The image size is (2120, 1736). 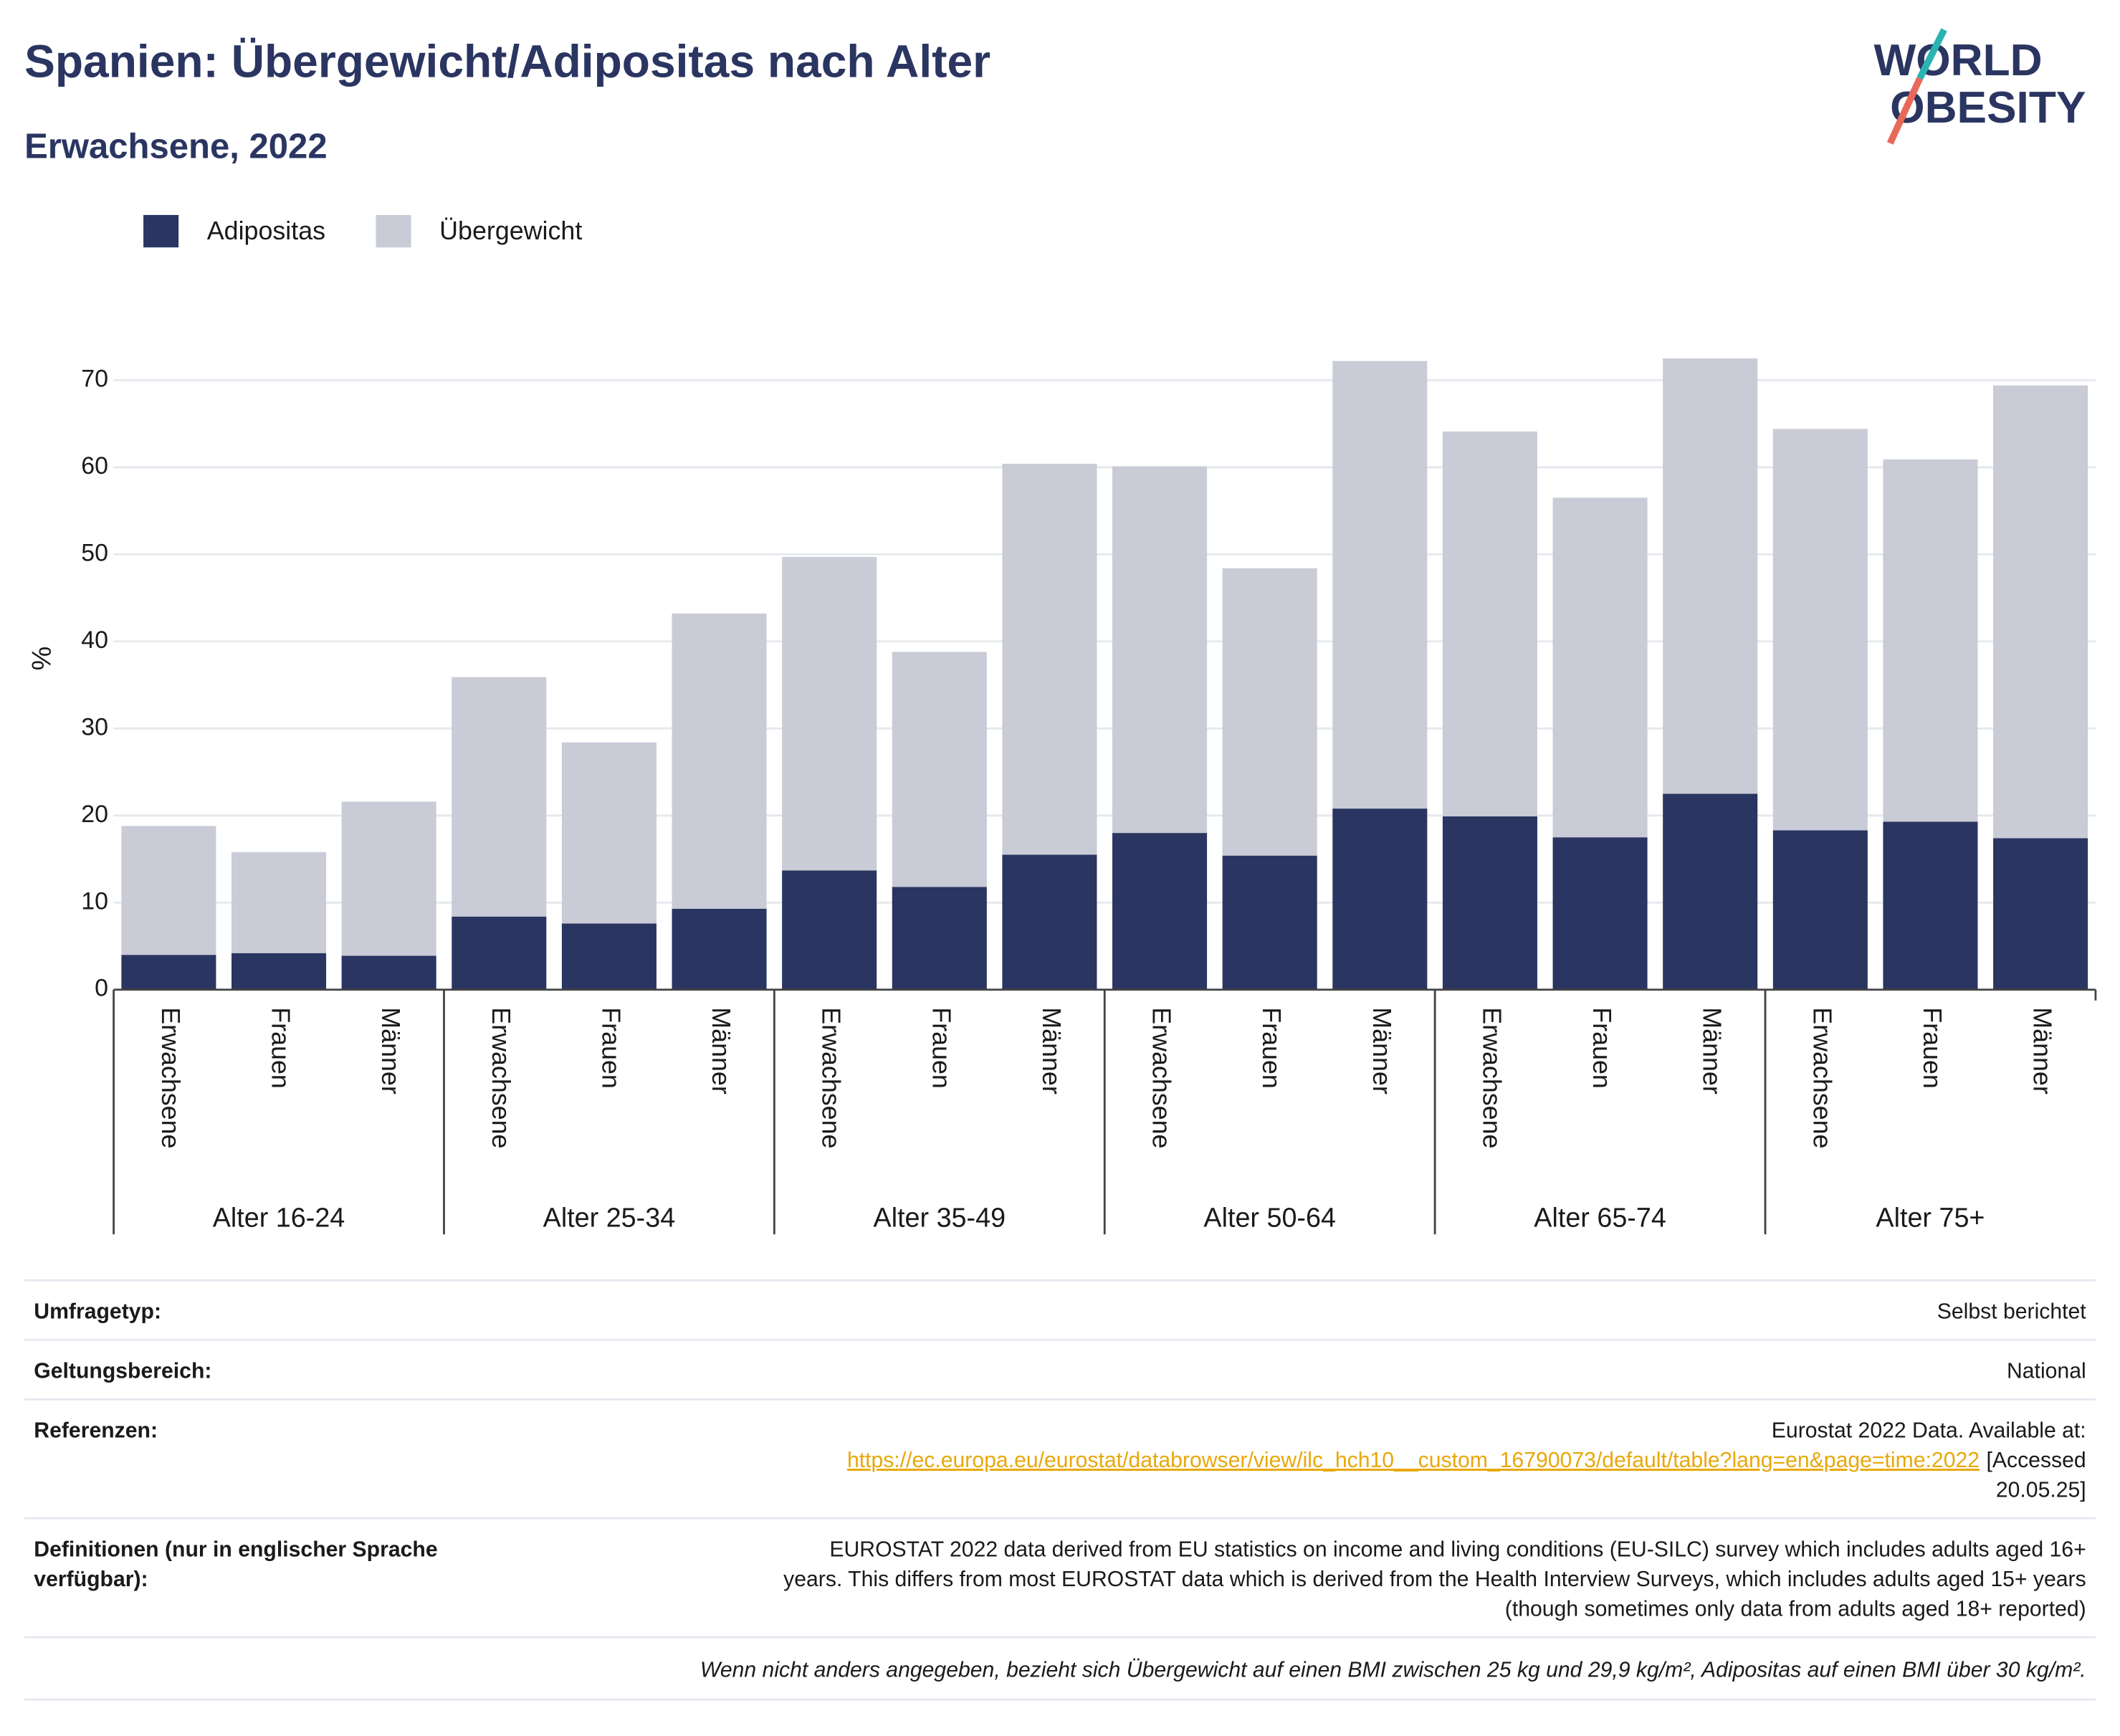 What do you see at coordinates (102, 988) in the screenshot?
I see `y-tick-label: 0` at bounding box center [102, 988].